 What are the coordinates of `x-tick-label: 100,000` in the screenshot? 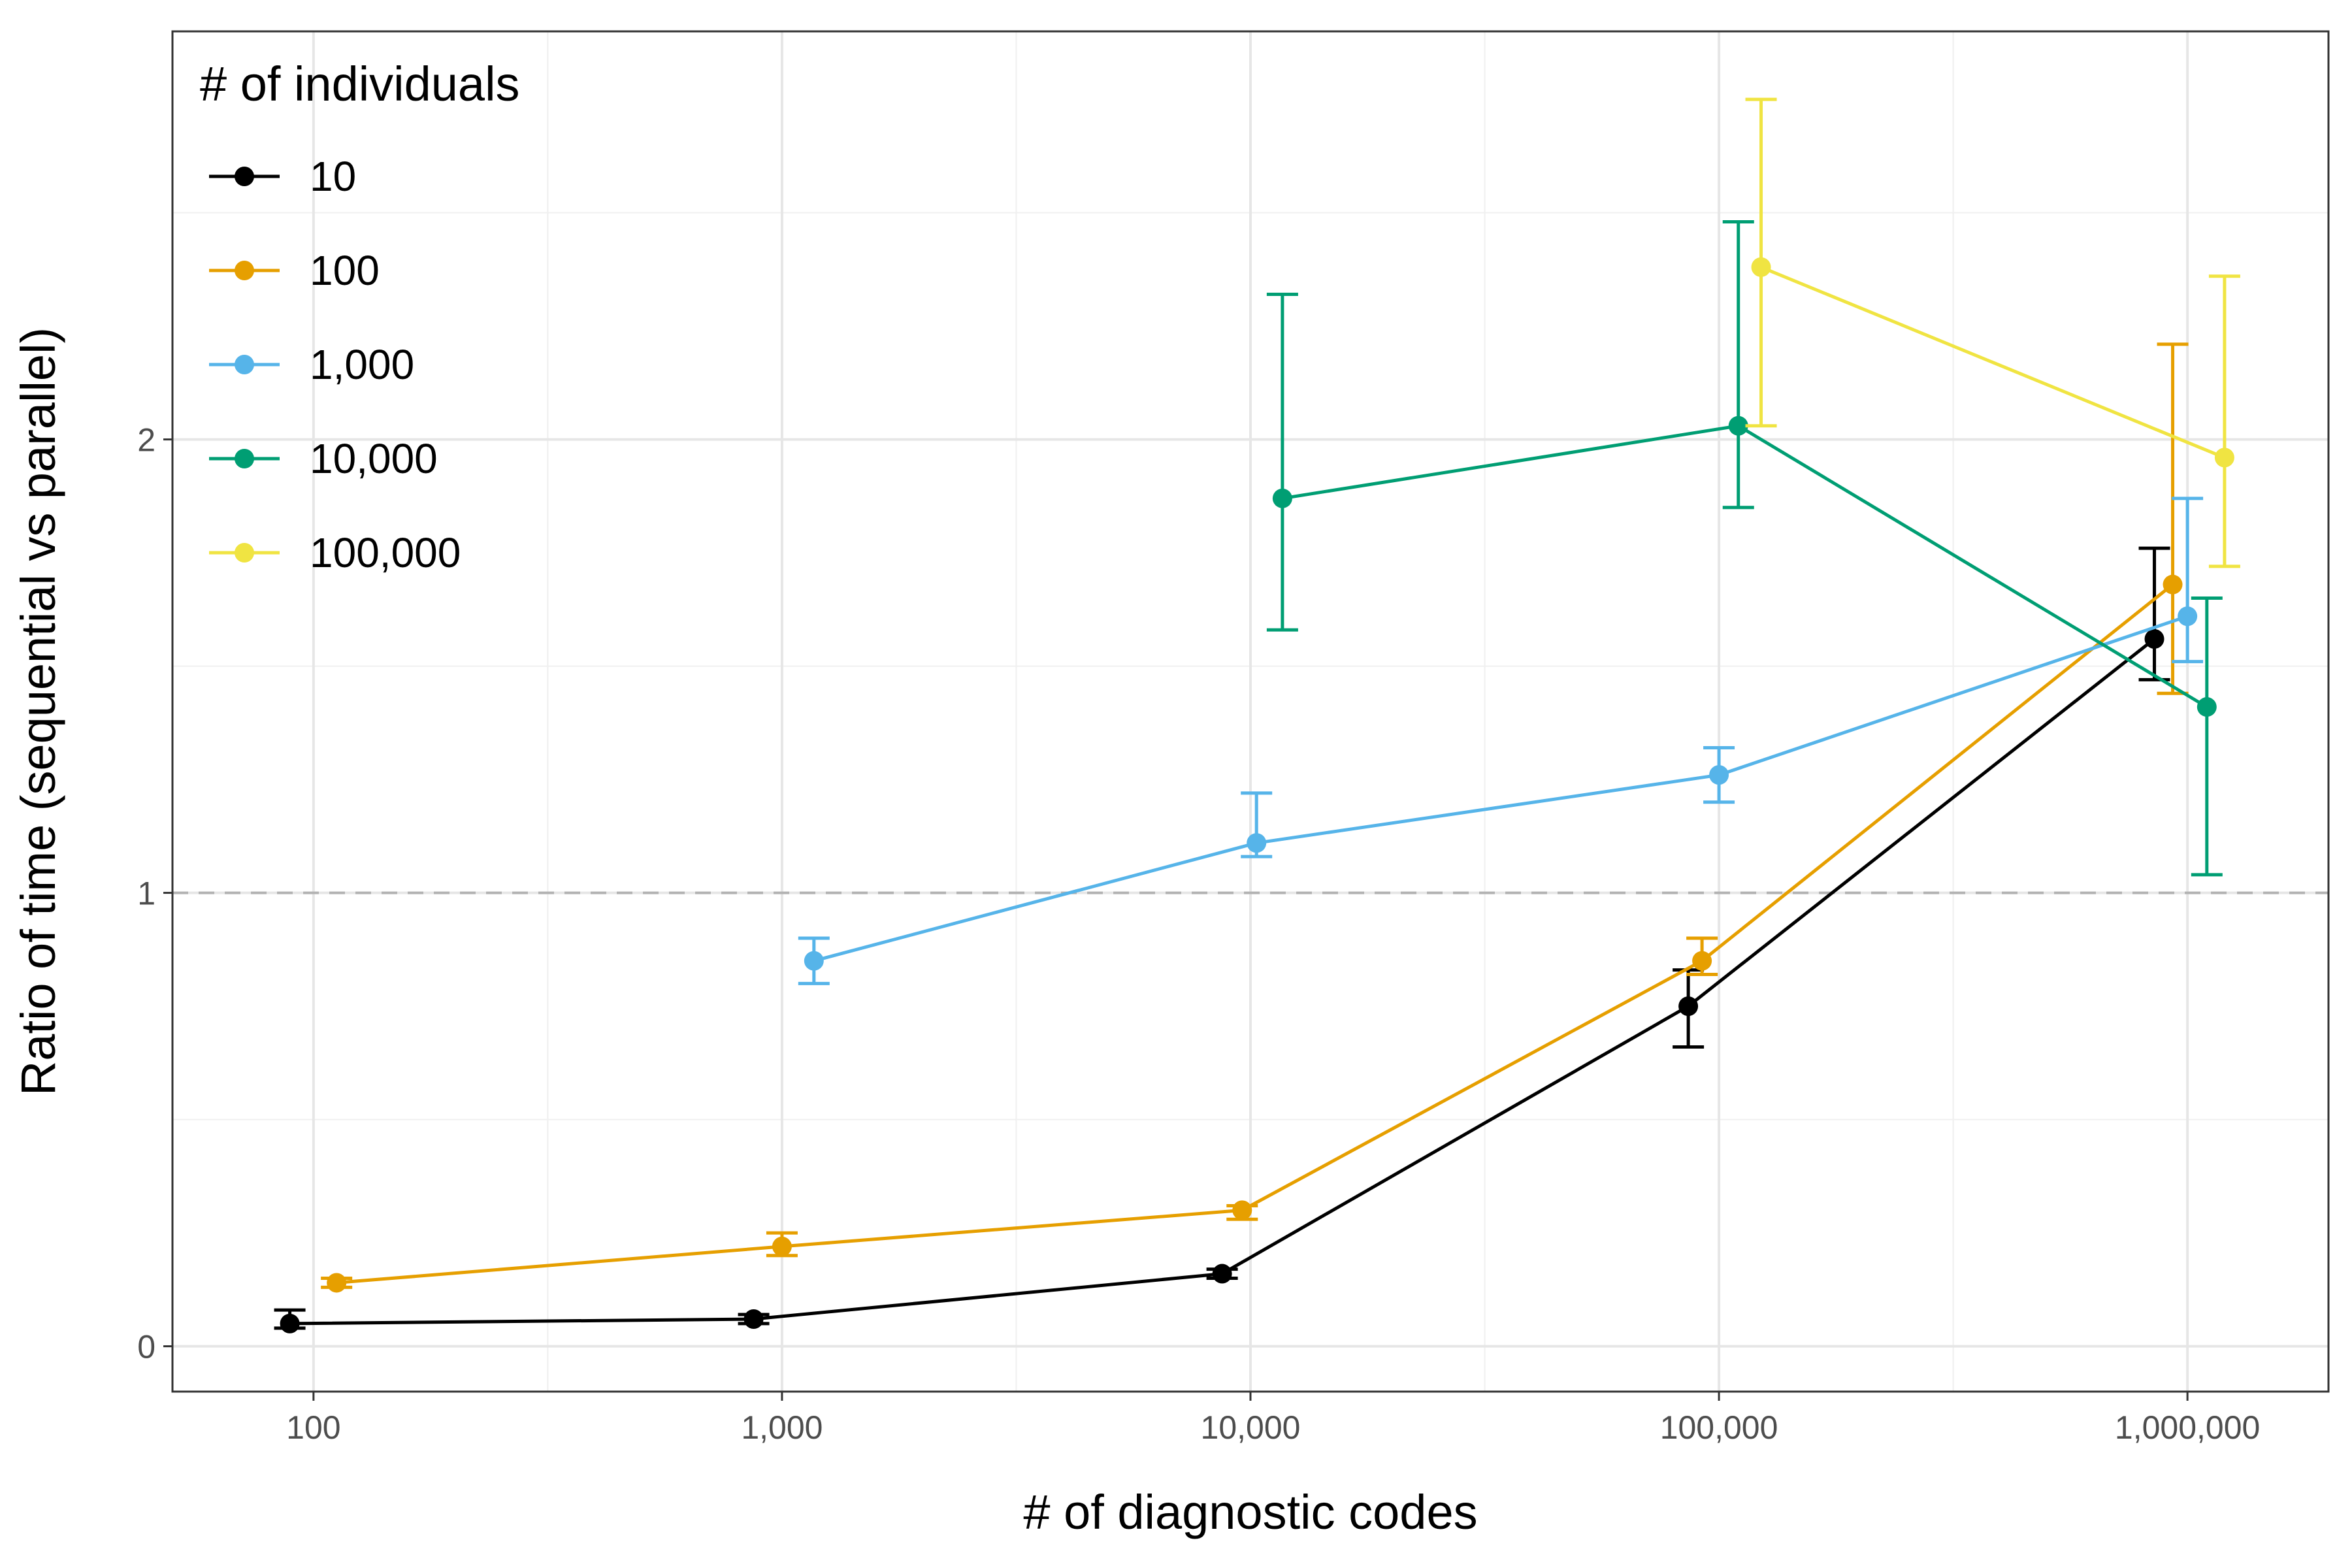 It's located at (1719, 1427).